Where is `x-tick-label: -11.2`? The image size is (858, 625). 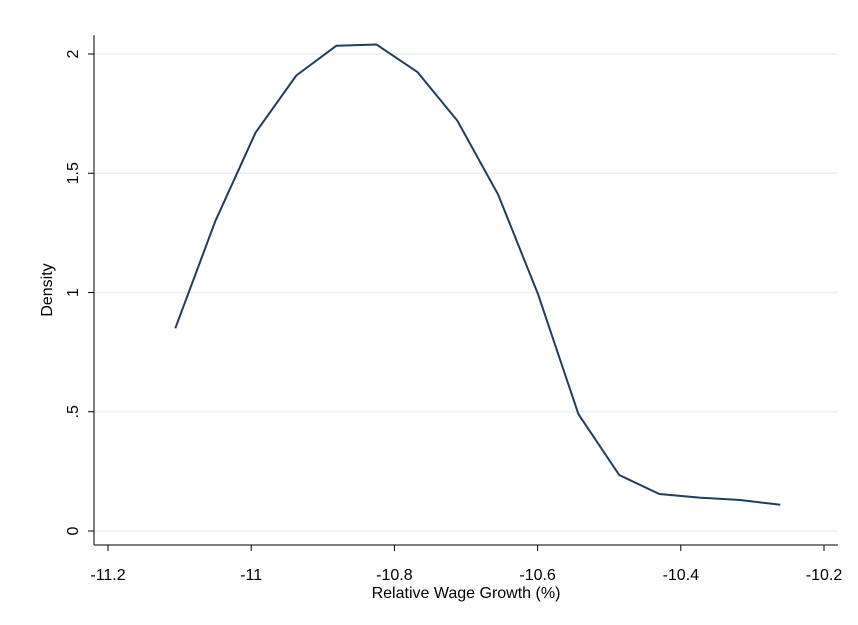 x-tick-label: -11.2 is located at coordinates (107, 575).